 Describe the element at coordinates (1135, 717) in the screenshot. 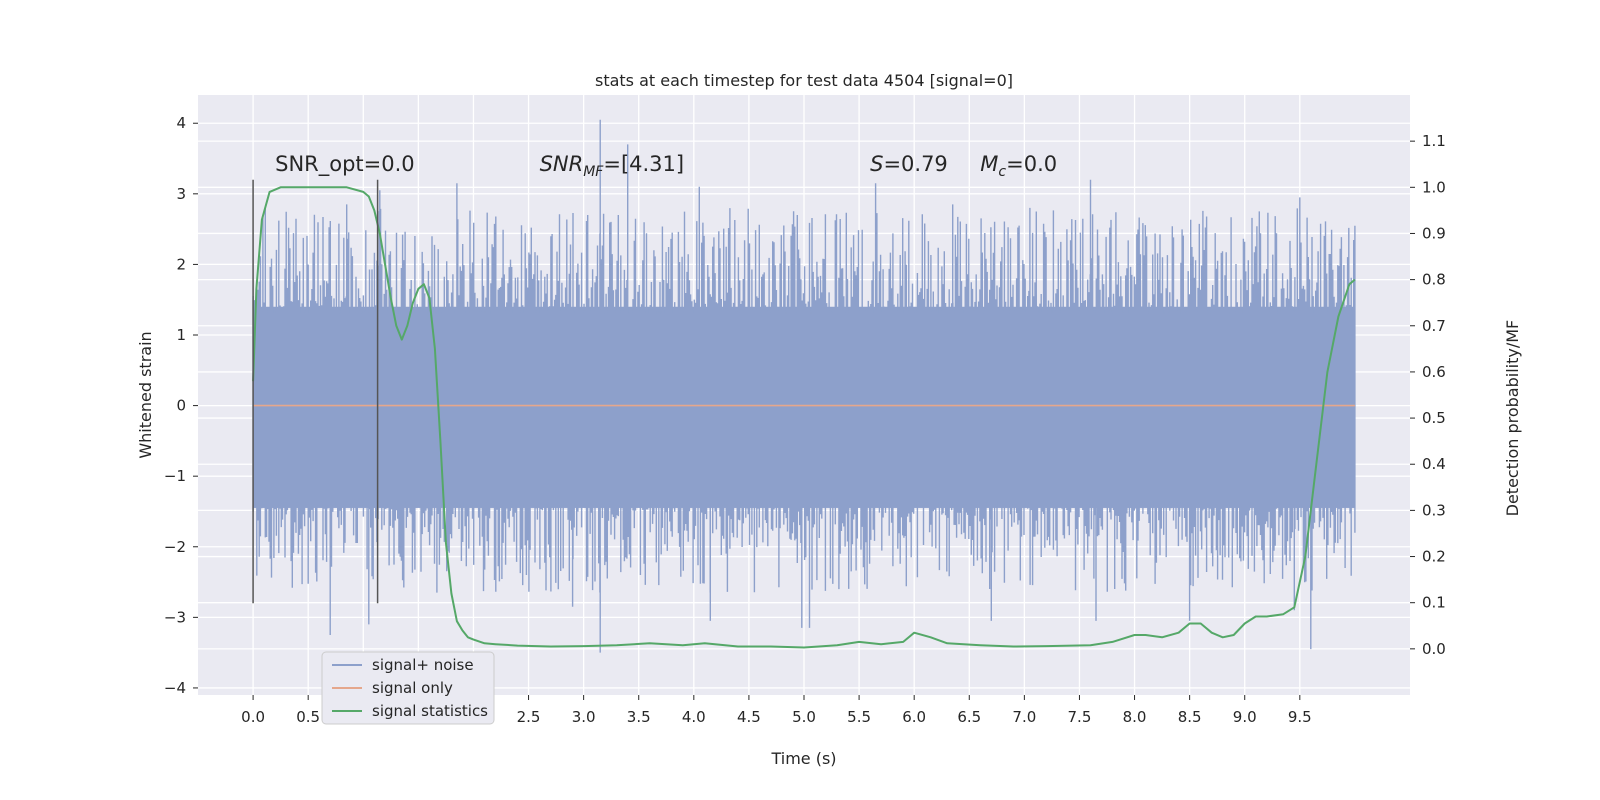

I see `x-tick-label: 8.0` at that location.